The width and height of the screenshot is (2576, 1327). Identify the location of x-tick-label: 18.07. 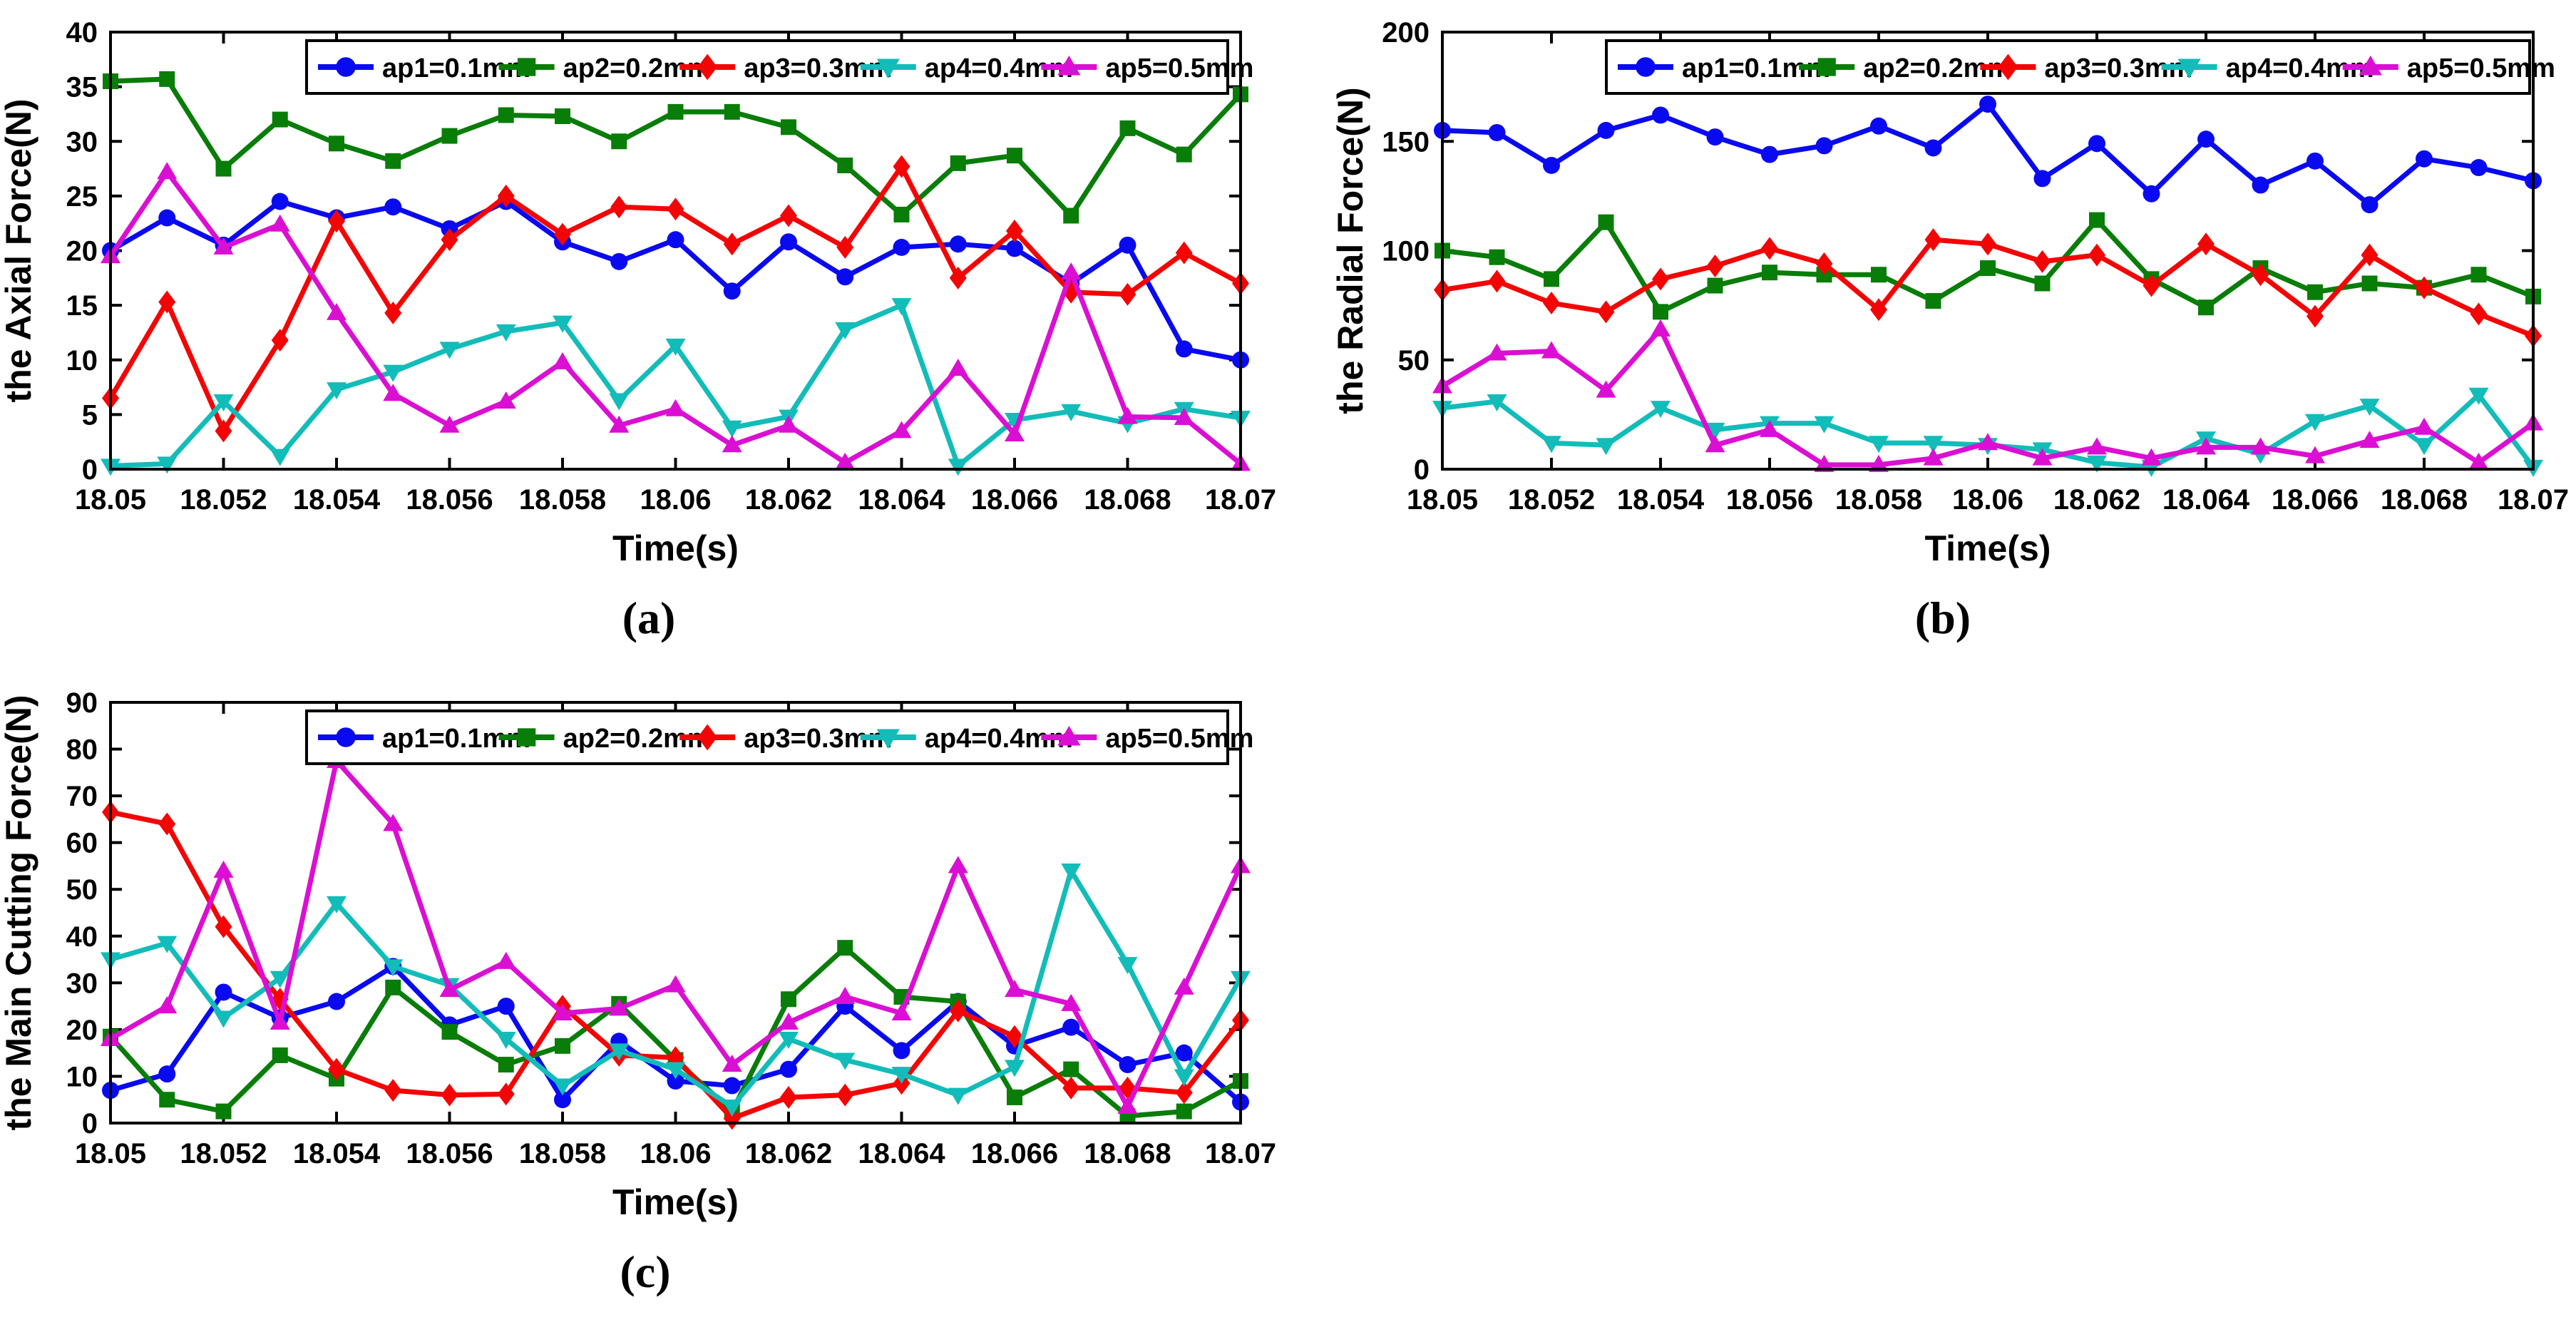
(2533, 500).